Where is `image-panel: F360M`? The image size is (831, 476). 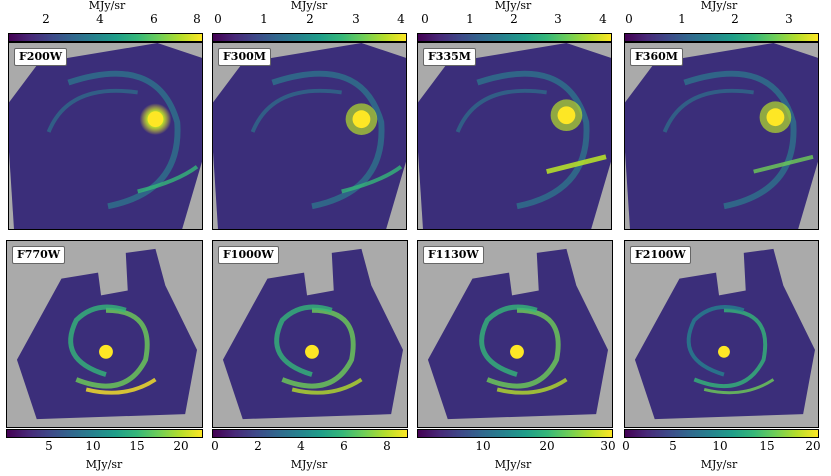 image-panel: F360M is located at coordinates (721, 136).